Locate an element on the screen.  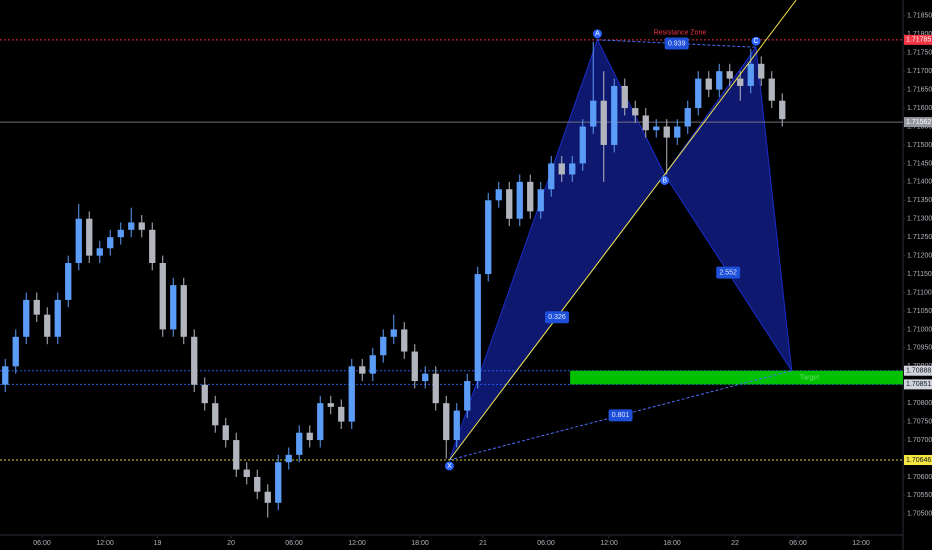
y-tick-label: 1.70550 is located at coordinates (919, 495).